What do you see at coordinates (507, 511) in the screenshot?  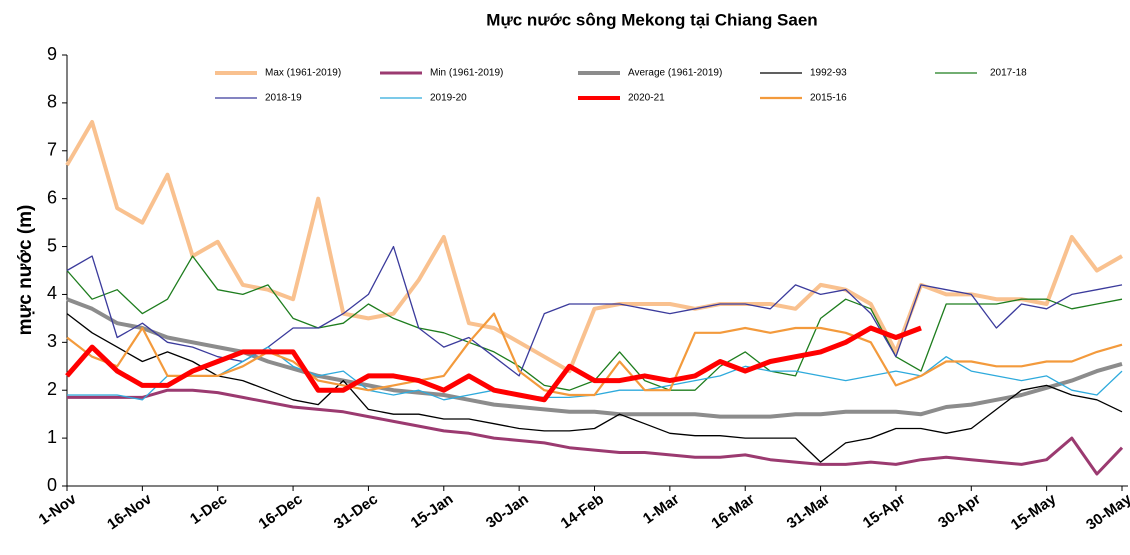 I see `x-tick-label: 30-Jan` at bounding box center [507, 511].